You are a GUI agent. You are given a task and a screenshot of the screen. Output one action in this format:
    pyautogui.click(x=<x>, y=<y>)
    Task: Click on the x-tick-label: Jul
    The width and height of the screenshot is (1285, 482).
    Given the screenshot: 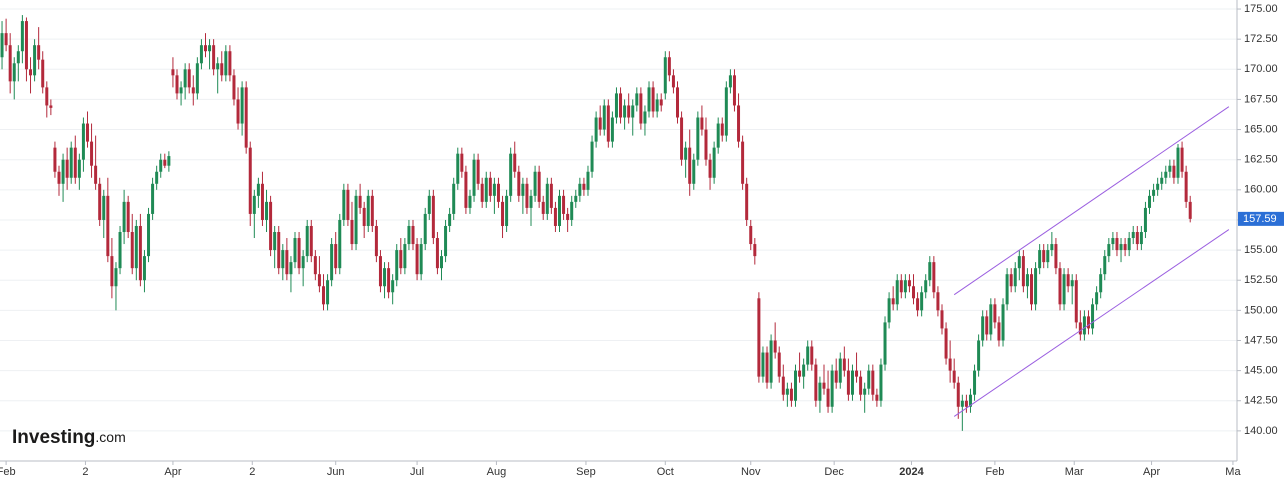 What is the action you would take?
    pyautogui.click(x=417, y=472)
    